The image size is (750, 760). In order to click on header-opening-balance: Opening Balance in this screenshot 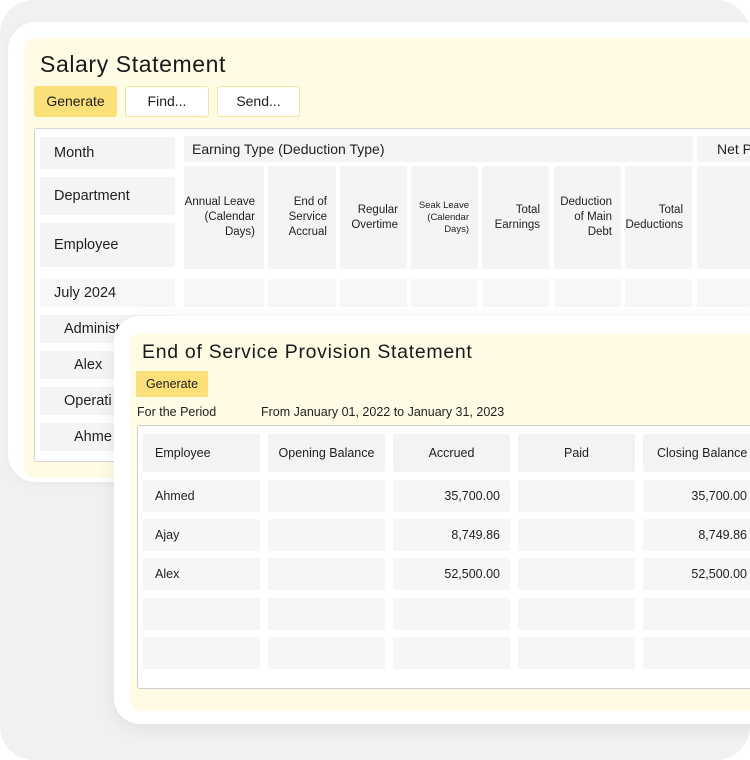, I will do `click(326, 453)`.